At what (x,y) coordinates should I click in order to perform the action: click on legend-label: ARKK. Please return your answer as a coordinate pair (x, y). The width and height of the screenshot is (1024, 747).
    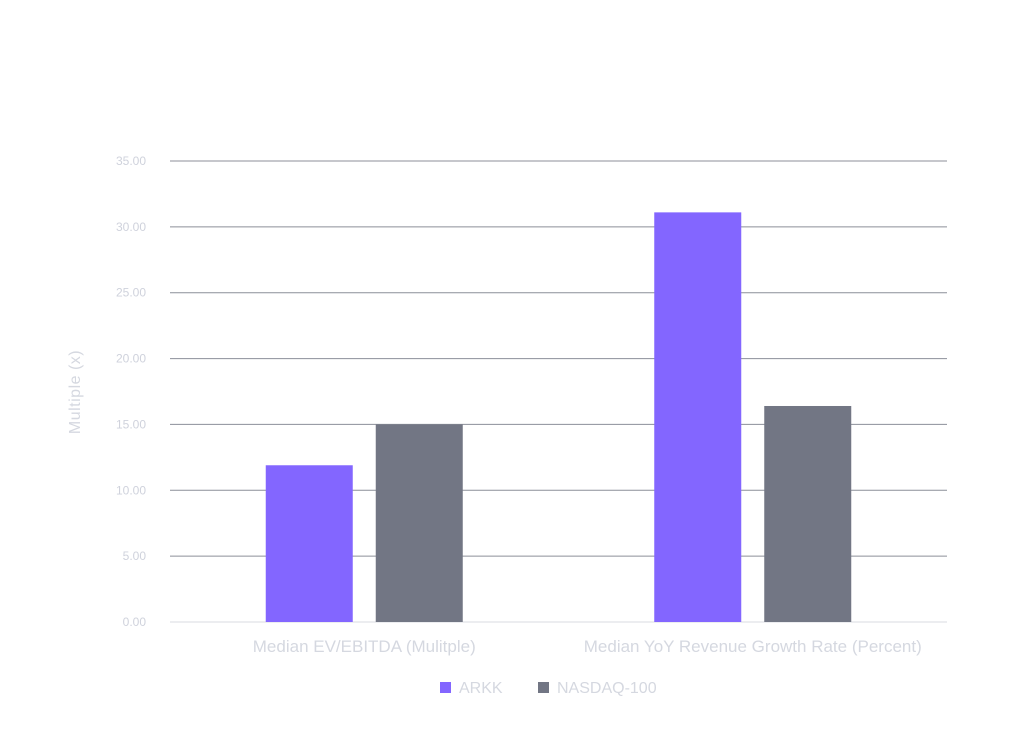
    Looking at the image, I should click on (481, 688).